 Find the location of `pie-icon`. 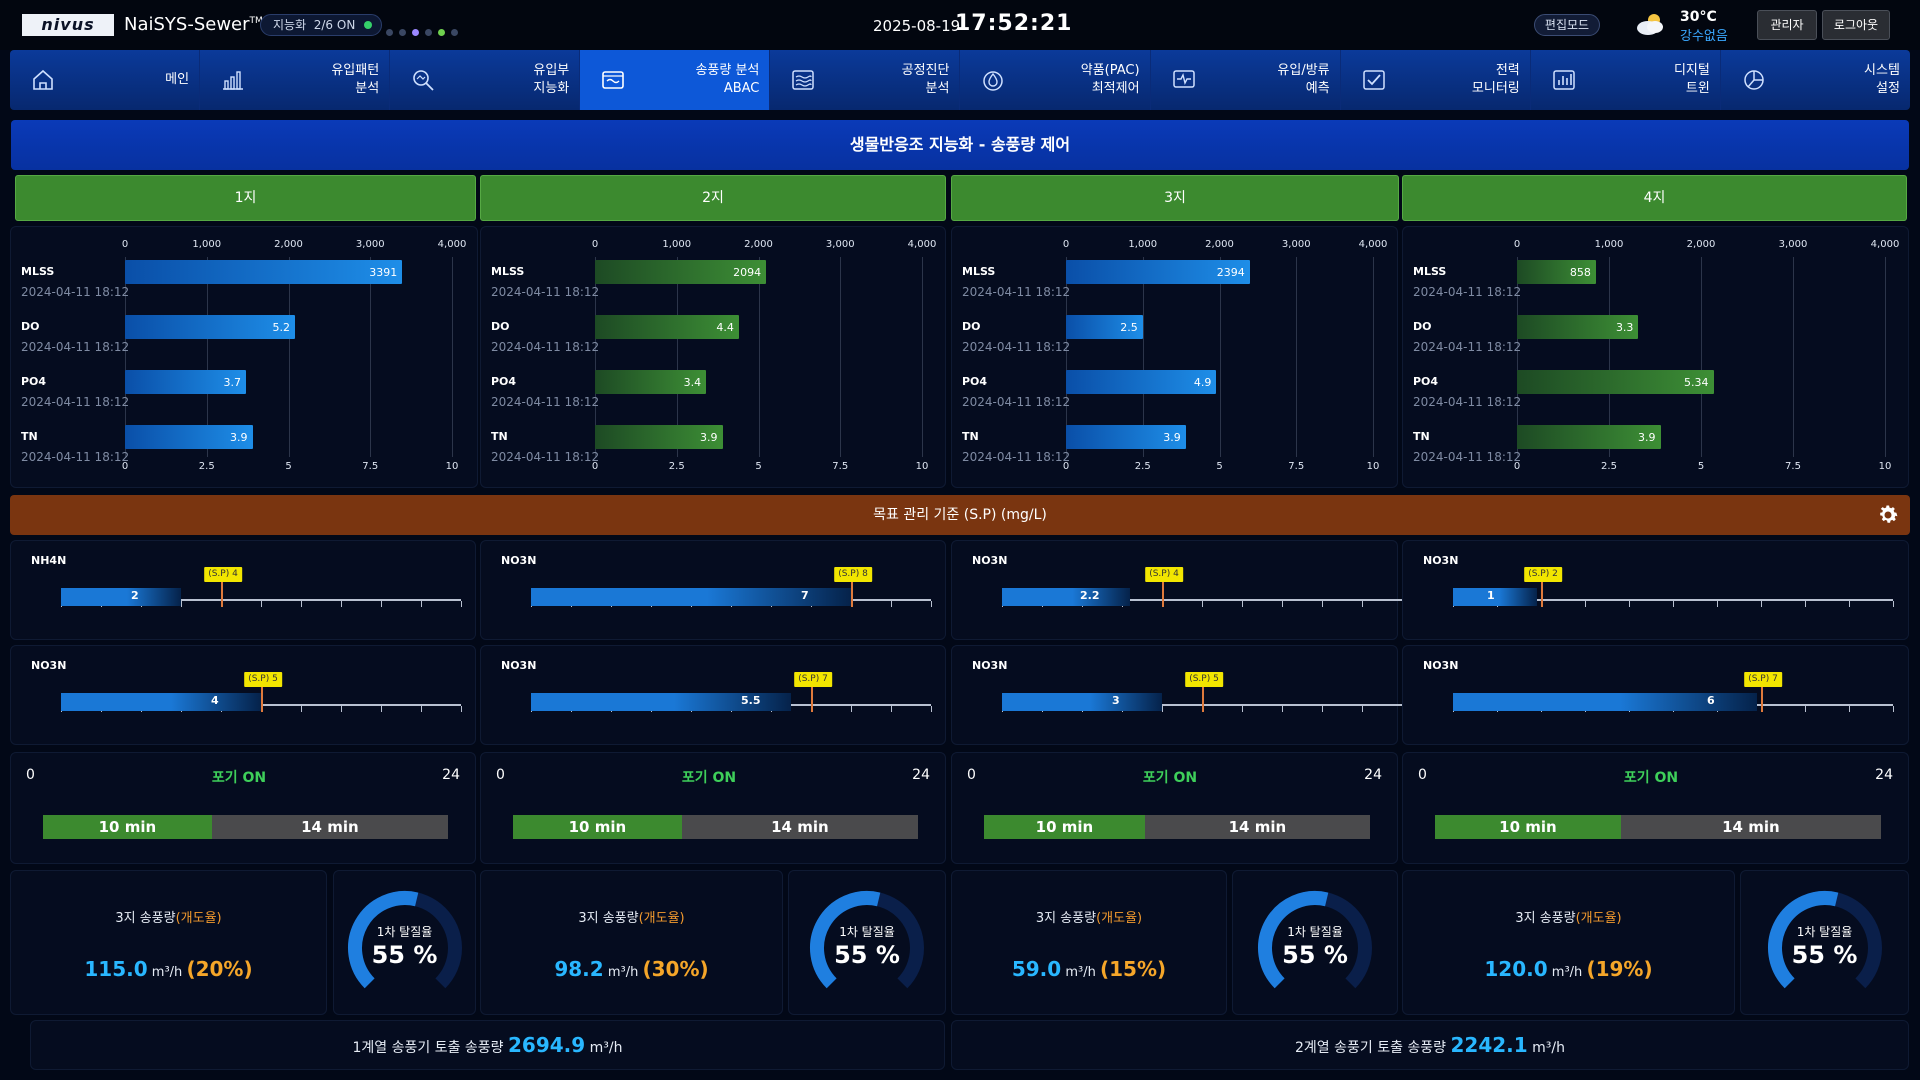

pie-icon is located at coordinates (1754, 80).